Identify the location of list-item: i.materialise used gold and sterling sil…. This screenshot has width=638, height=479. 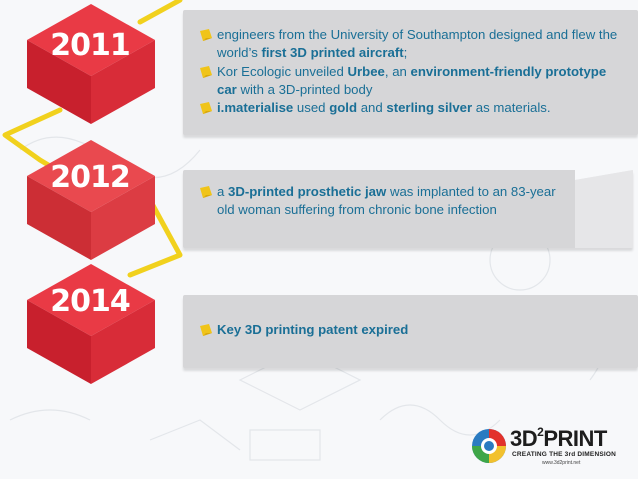
(409, 108).